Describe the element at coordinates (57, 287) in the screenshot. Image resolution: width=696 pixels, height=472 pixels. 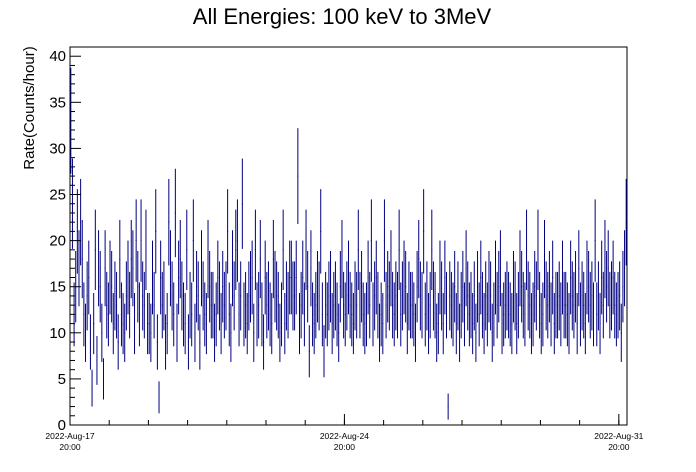
I see `y-tick-label: 15` at that location.